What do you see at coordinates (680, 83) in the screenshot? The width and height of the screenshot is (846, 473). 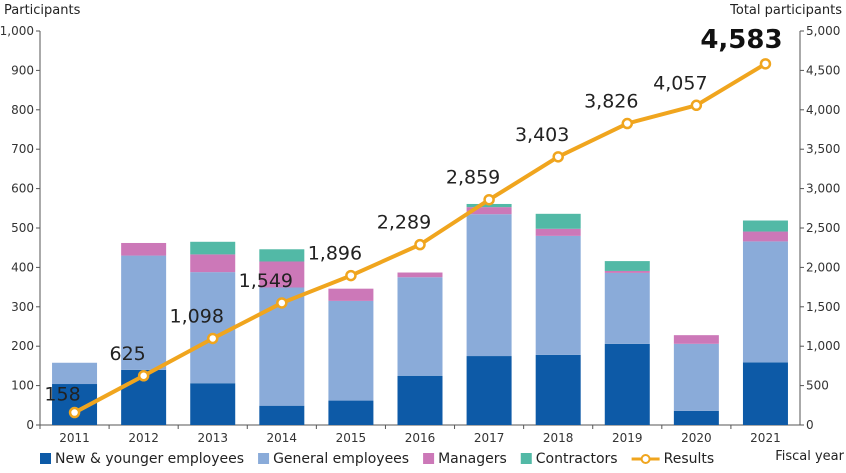 I see `results-label: 4,057` at bounding box center [680, 83].